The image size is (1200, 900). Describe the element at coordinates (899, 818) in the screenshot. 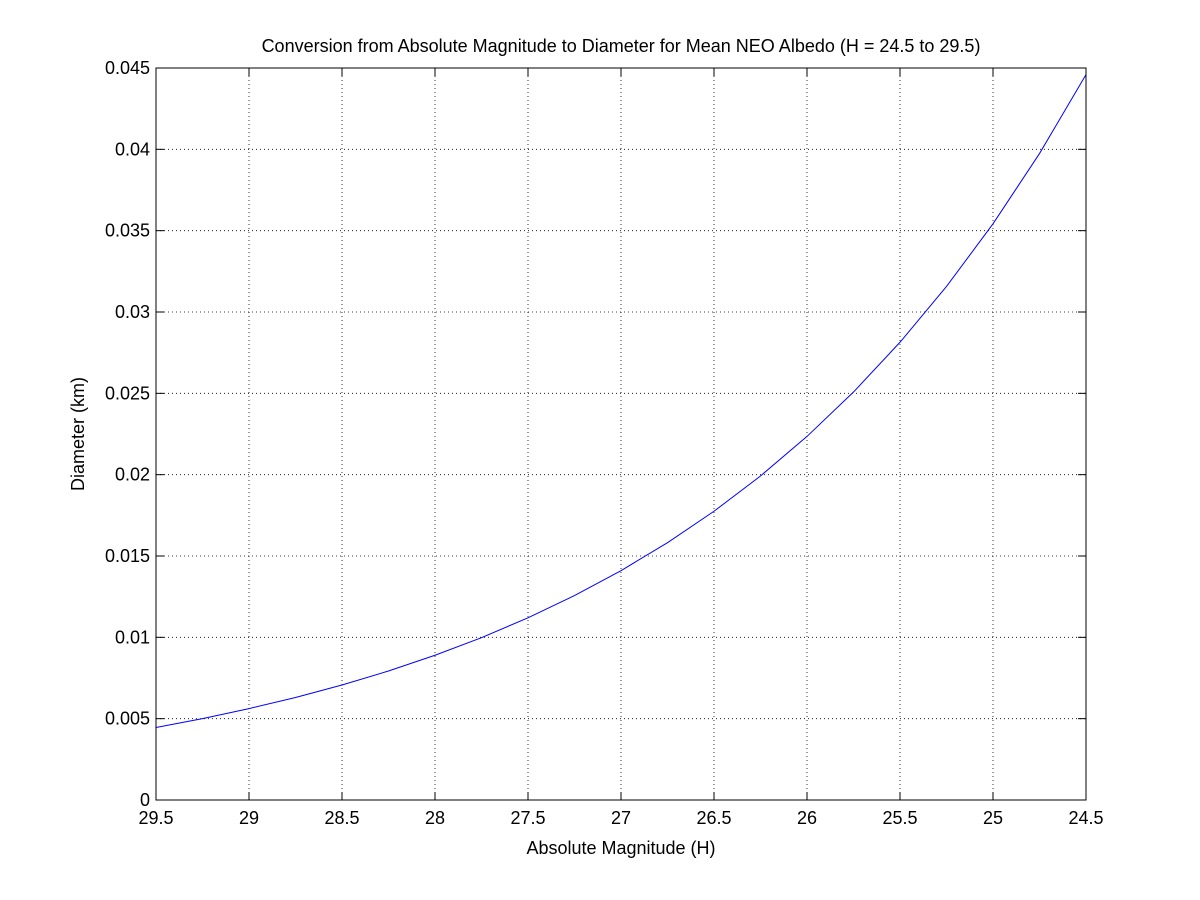

I see `x-tick-label: 25.5` at that location.